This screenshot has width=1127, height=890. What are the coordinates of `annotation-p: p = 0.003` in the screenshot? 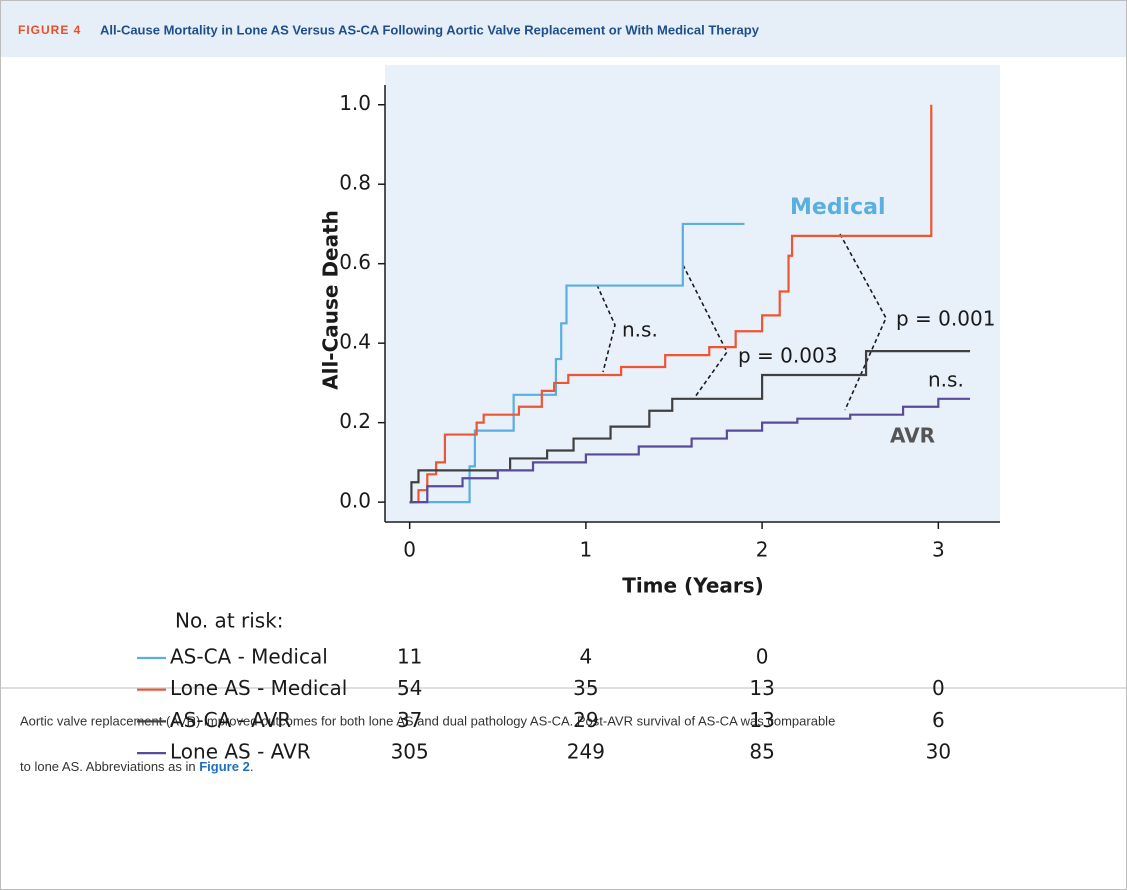 It's located at (787, 356).